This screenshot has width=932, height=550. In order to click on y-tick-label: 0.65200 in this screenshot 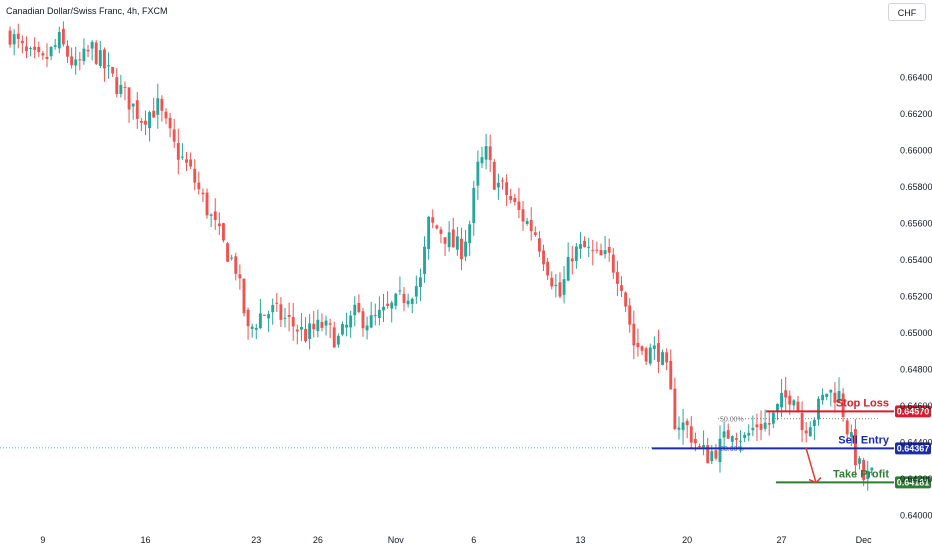, I will do `click(916, 296)`.